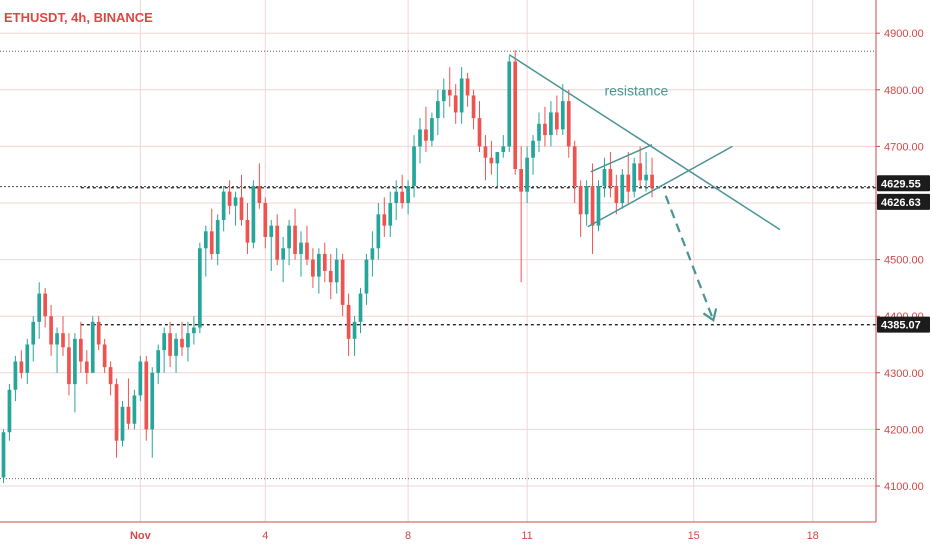  Describe the element at coordinates (689, 258) in the screenshot. I see `projection-arrow` at that location.